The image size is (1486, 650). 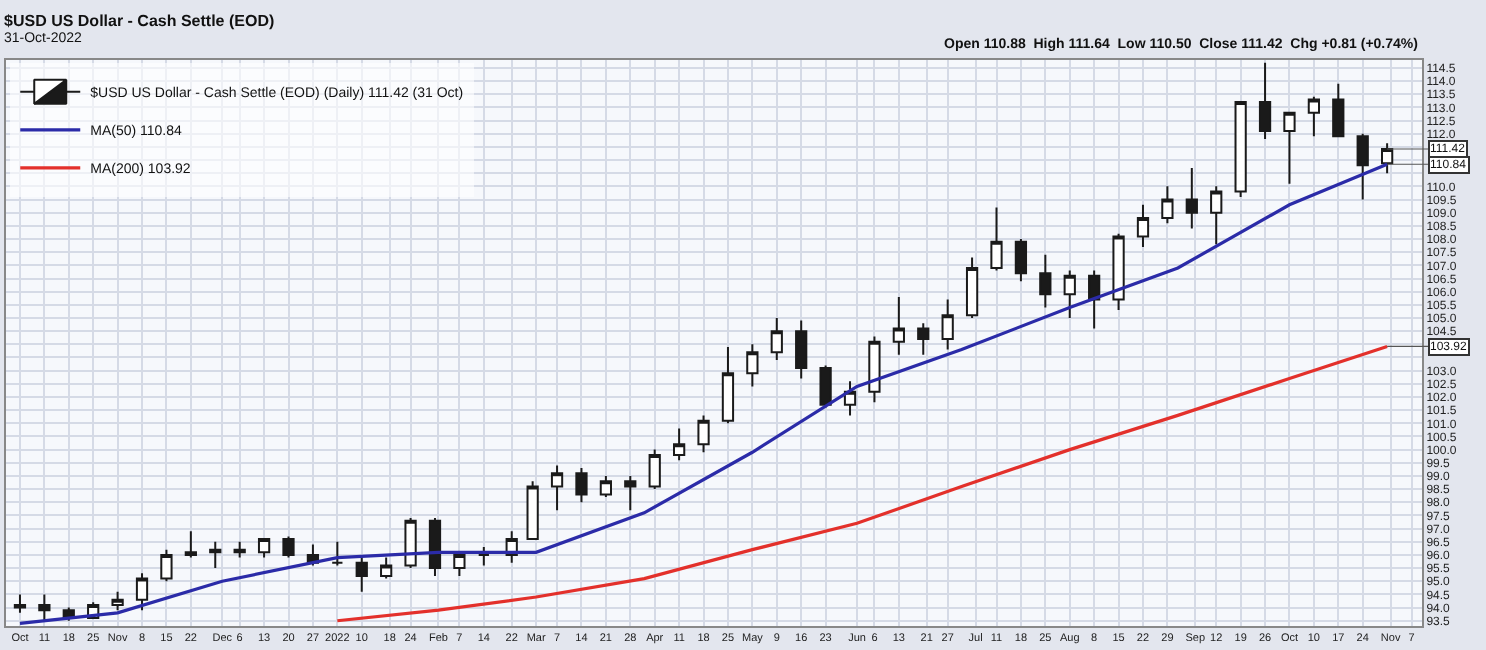 I want to click on chart-title: $USD US Dollar - Cash Settle (EOD), so click(x=139, y=21).